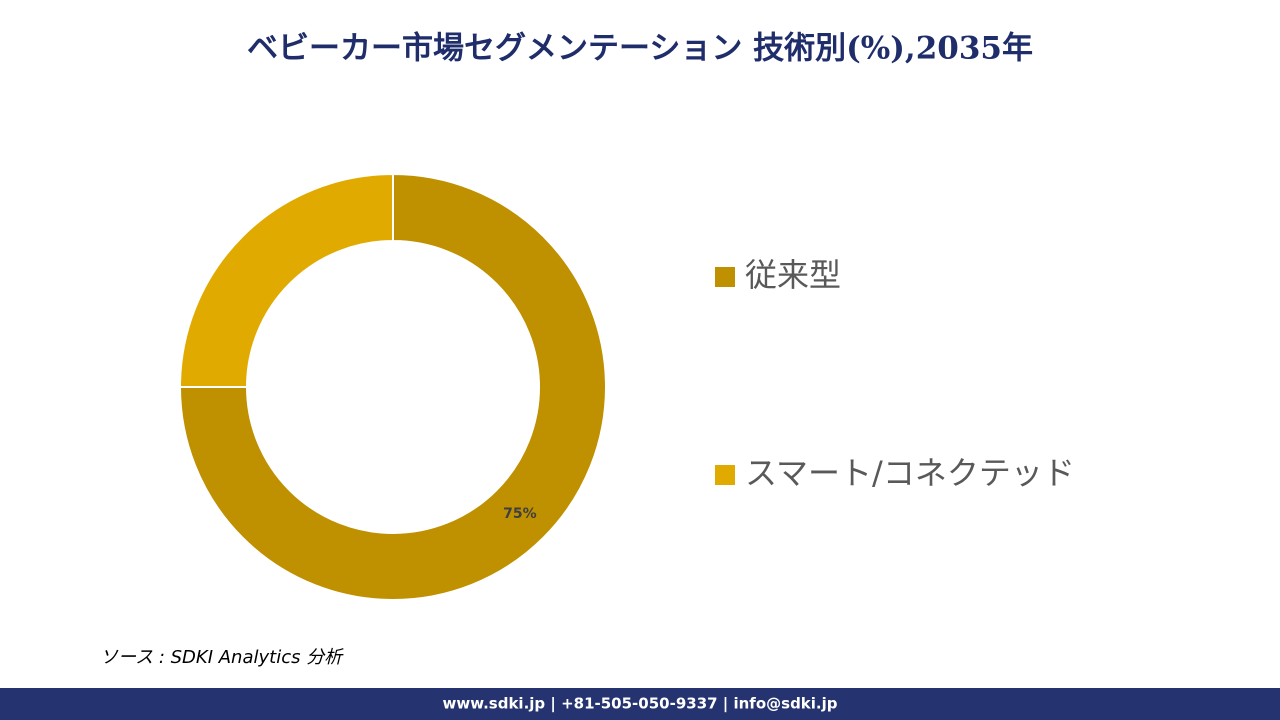  Describe the element at coordinates (222, 657) in the screenshot. I see `source: ソース : SDKI Analytics 分析` at that location.